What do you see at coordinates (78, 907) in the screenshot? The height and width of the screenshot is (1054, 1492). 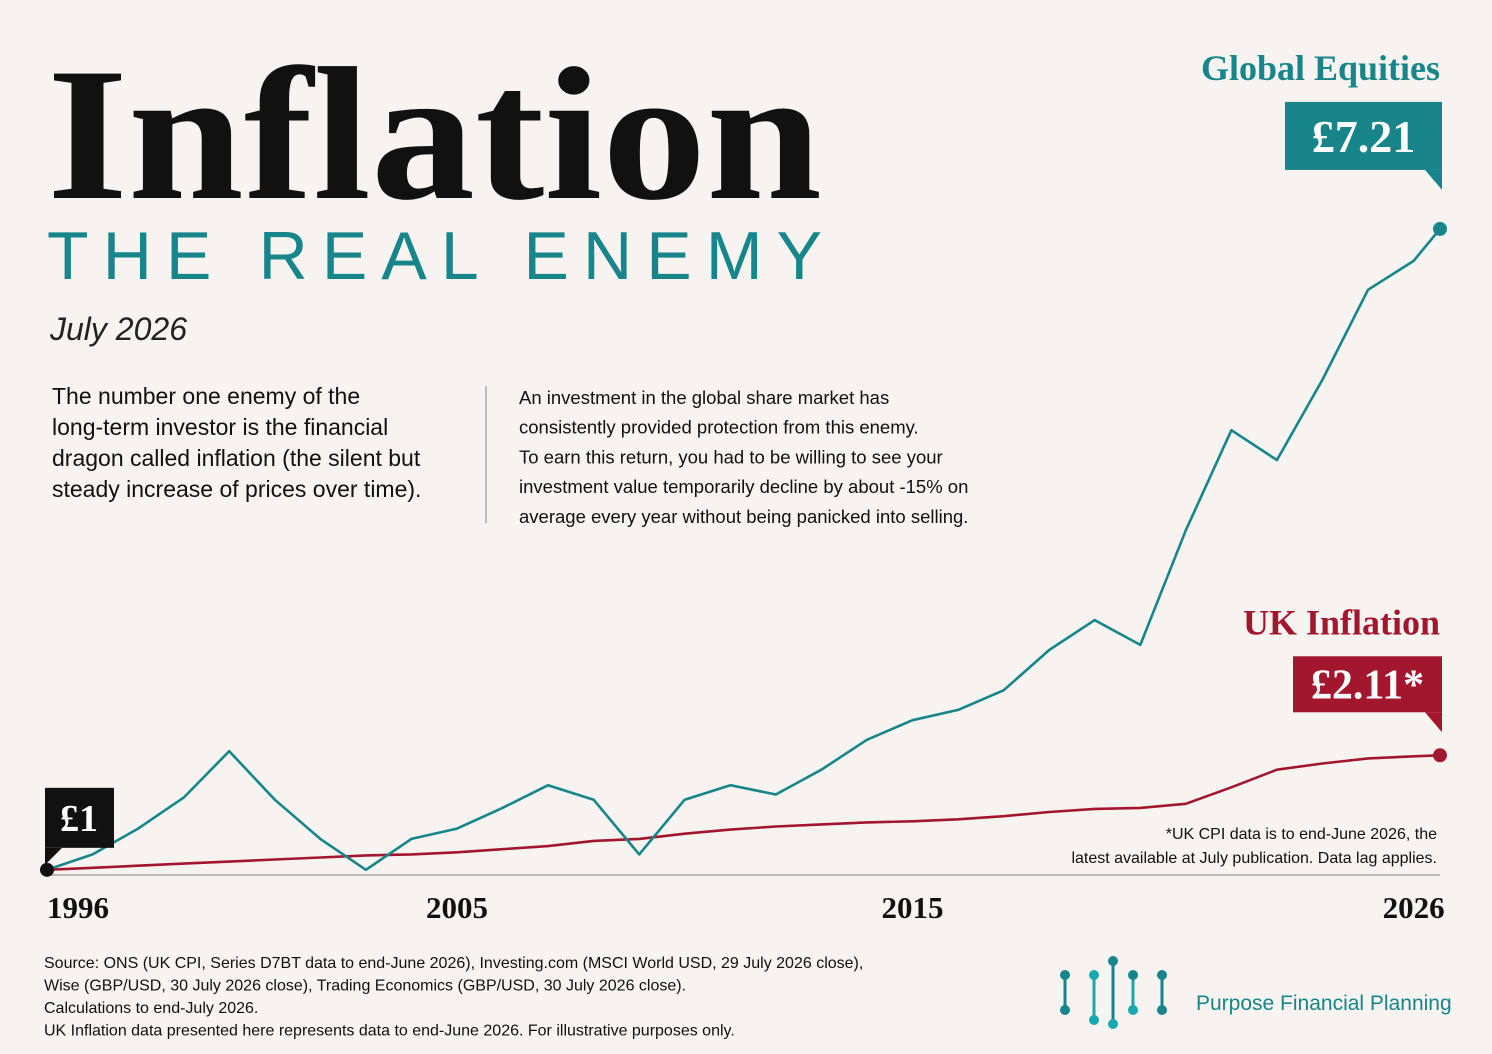 I see `x-tick-label: 1996` at bounding box center [78, 907].